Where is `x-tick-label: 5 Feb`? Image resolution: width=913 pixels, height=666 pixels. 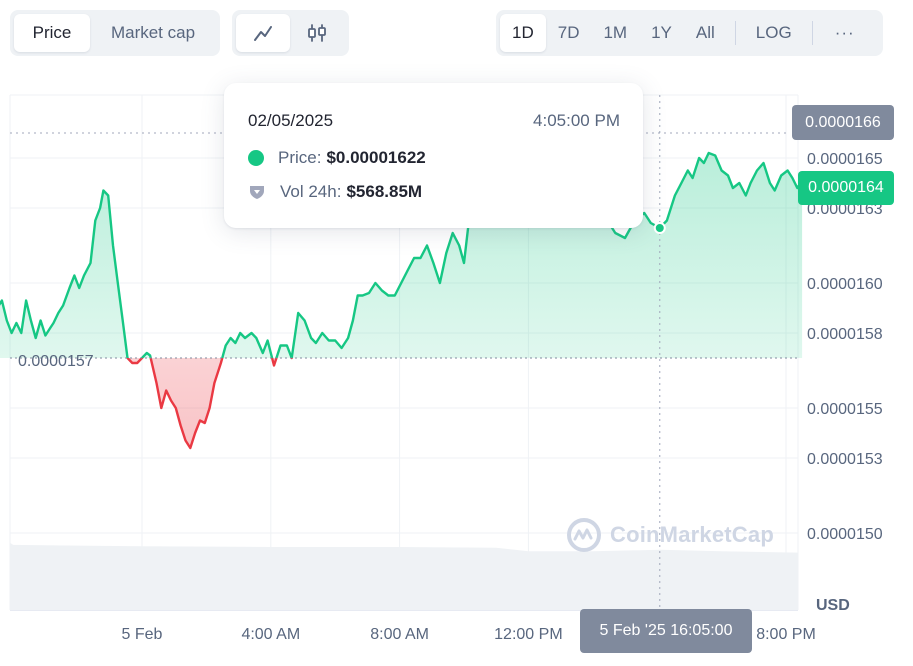
x-tick-label: 5 Feb is located at coordinates (142, 634).